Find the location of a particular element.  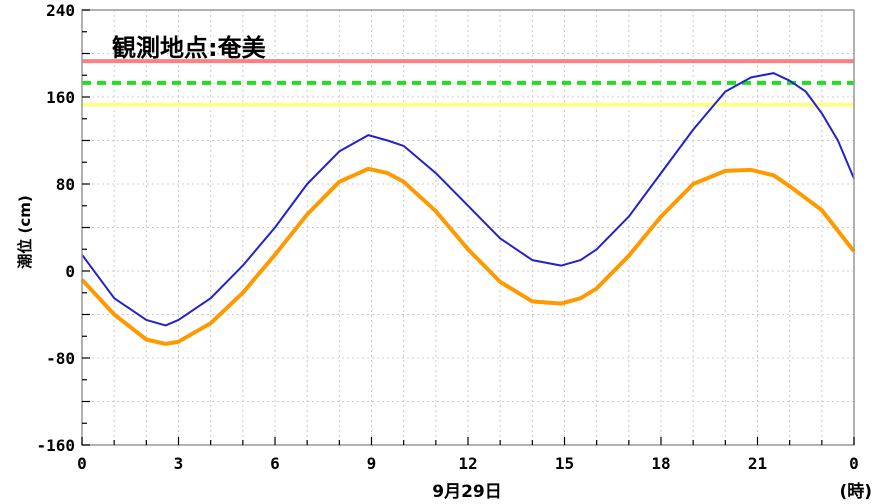

x-tick-label: 6 is located at coordinates (275, 463).